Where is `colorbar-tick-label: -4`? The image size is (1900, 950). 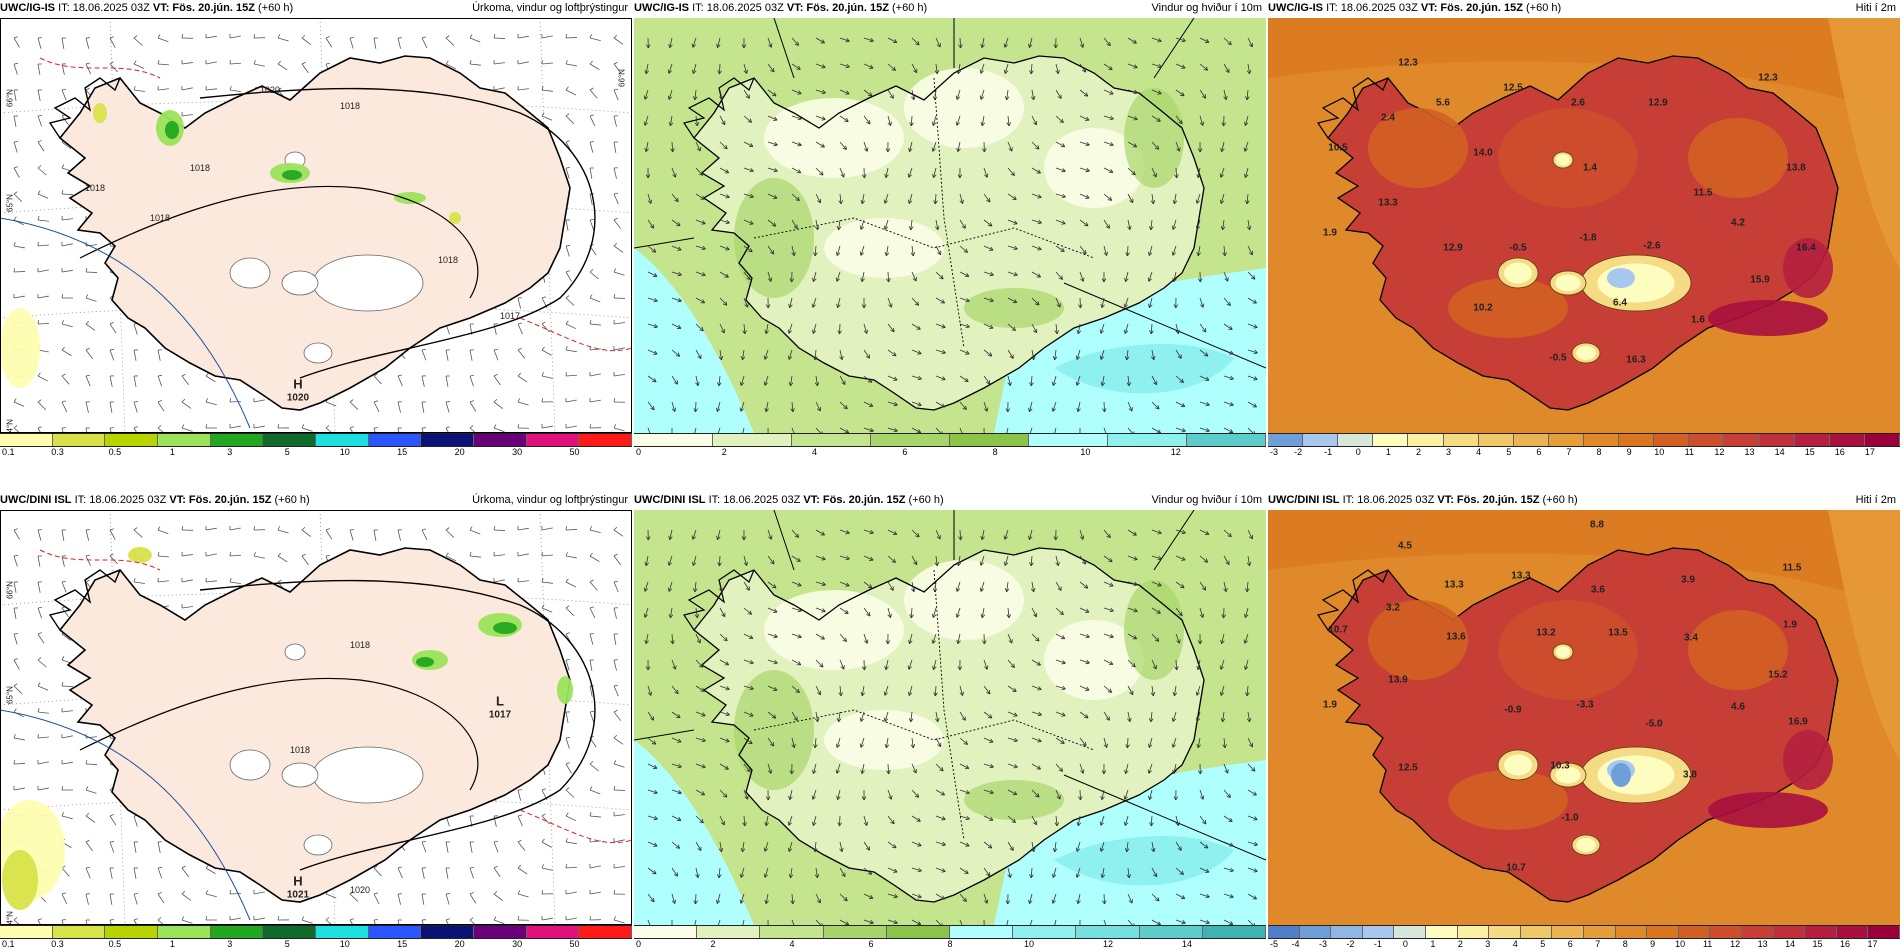
colorbar-tick-label: -4 is located at coordinates (1295, 944).